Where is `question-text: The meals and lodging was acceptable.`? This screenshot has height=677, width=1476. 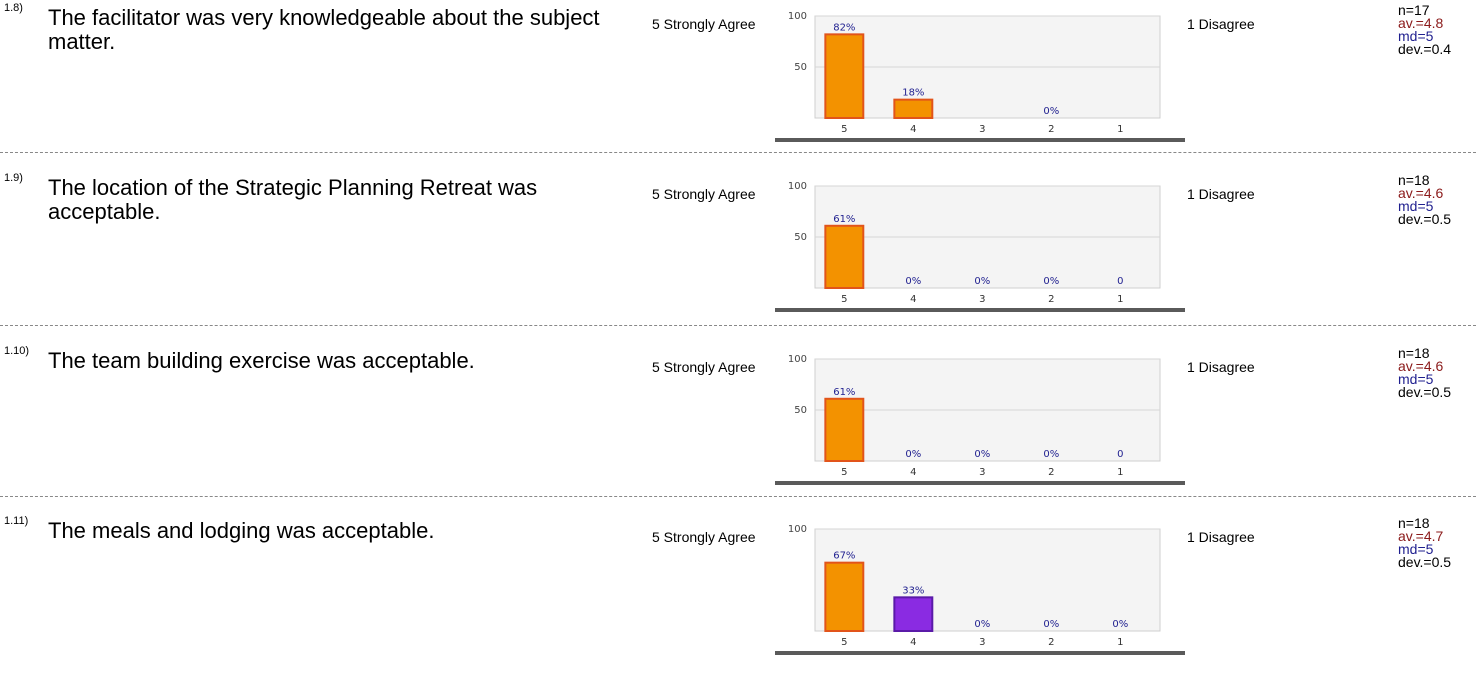
question-text: The meals and lodging was acceptable. is located at coordinates (241, 530).